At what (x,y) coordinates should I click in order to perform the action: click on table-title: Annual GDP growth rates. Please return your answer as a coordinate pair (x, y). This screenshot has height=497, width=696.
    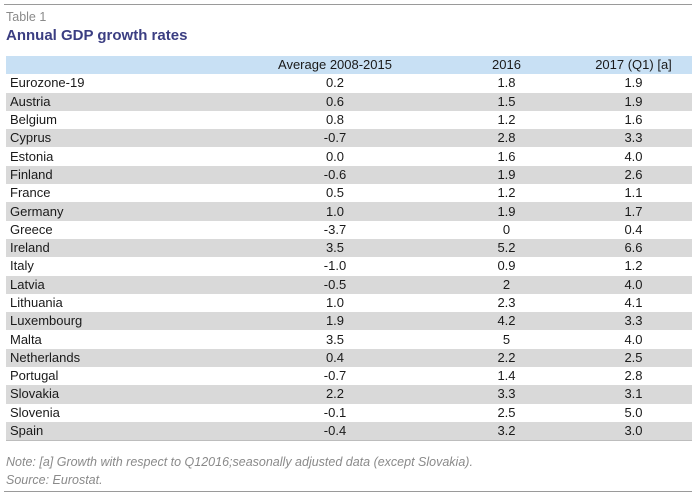
    Looking at the image, I should click on (97, 35).